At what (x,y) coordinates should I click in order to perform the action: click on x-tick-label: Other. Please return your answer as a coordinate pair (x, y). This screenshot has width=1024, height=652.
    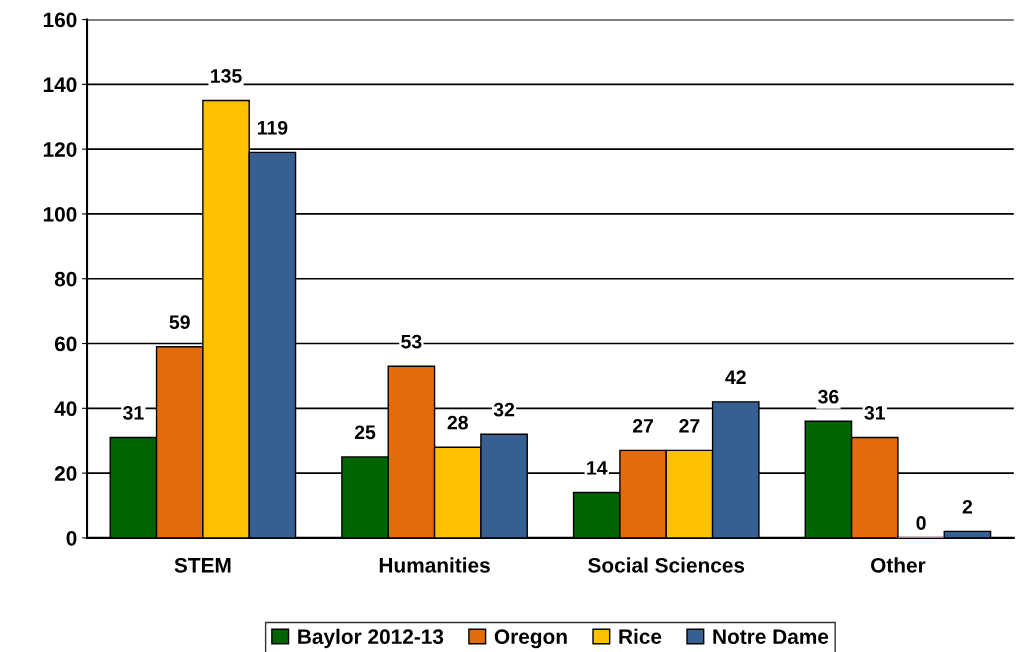
    Looking at the image, I should click on (898, 565).